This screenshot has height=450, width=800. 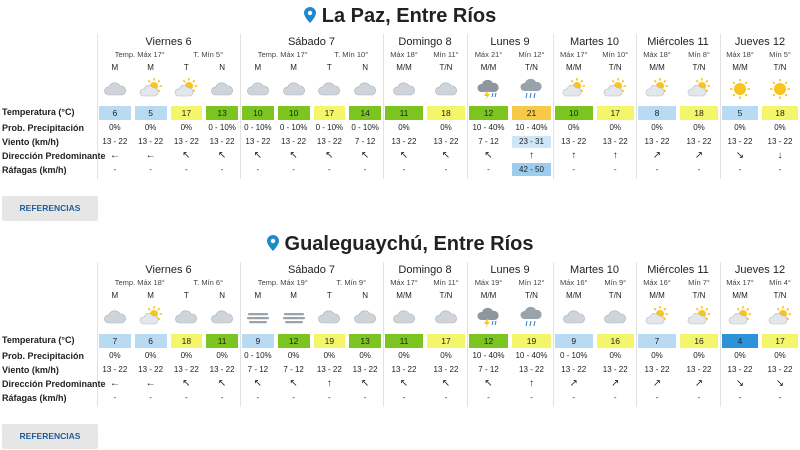 I want to click on max-temp: Temp. Máx 19°, so click(x=282, y=282).